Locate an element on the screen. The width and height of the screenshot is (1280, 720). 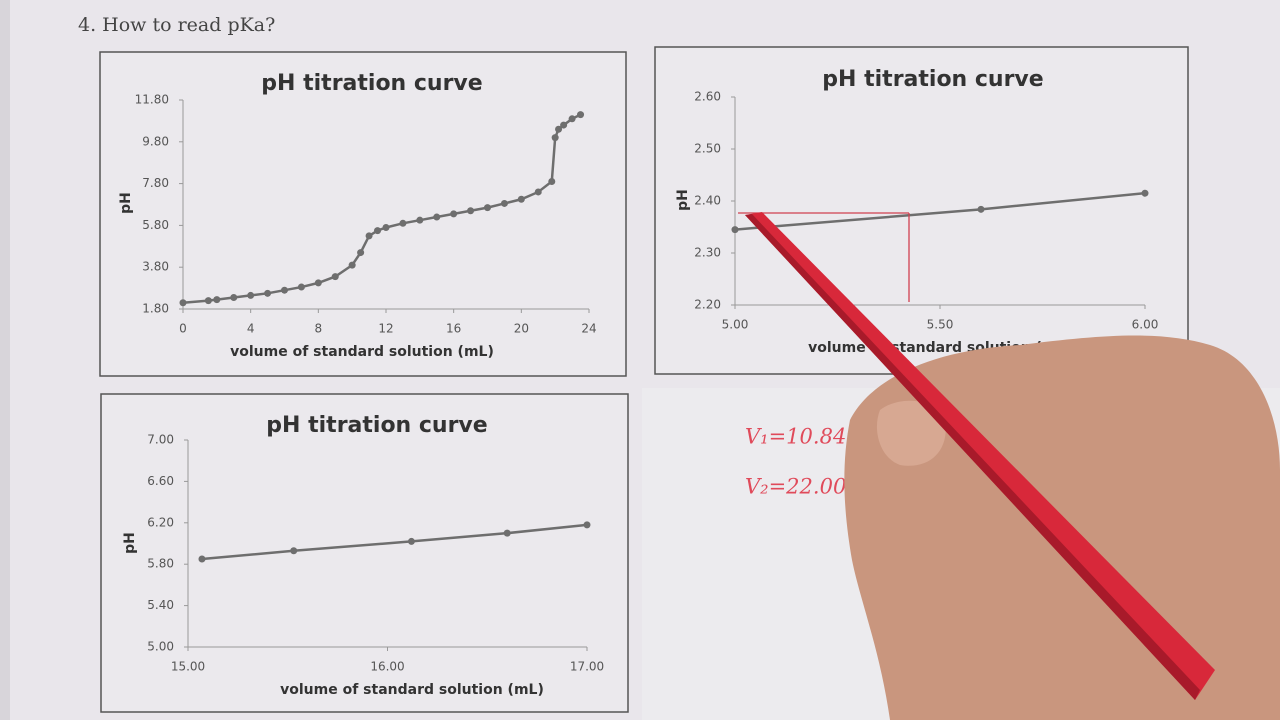
finger is located at coordinates (911, 433).